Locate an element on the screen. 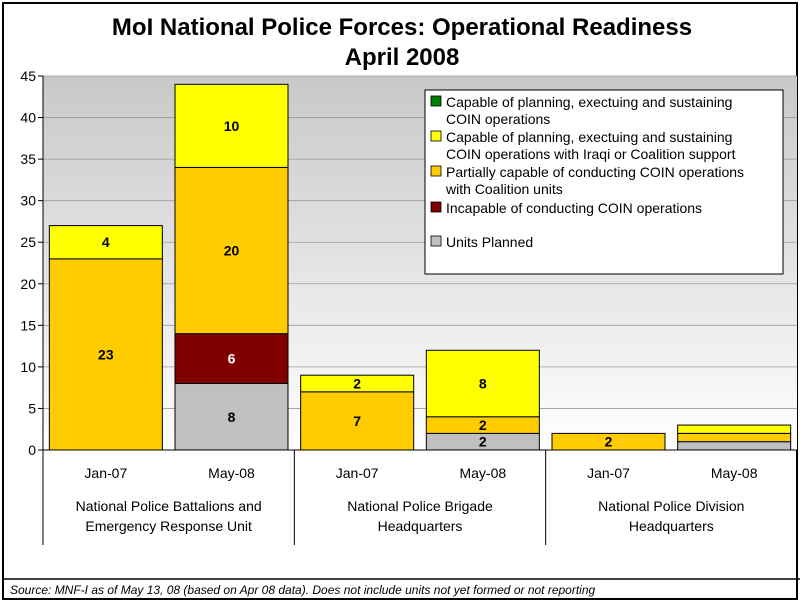 This screenshot has height=604, width=800. data-label: 6 is located at coordinates (232, 359).